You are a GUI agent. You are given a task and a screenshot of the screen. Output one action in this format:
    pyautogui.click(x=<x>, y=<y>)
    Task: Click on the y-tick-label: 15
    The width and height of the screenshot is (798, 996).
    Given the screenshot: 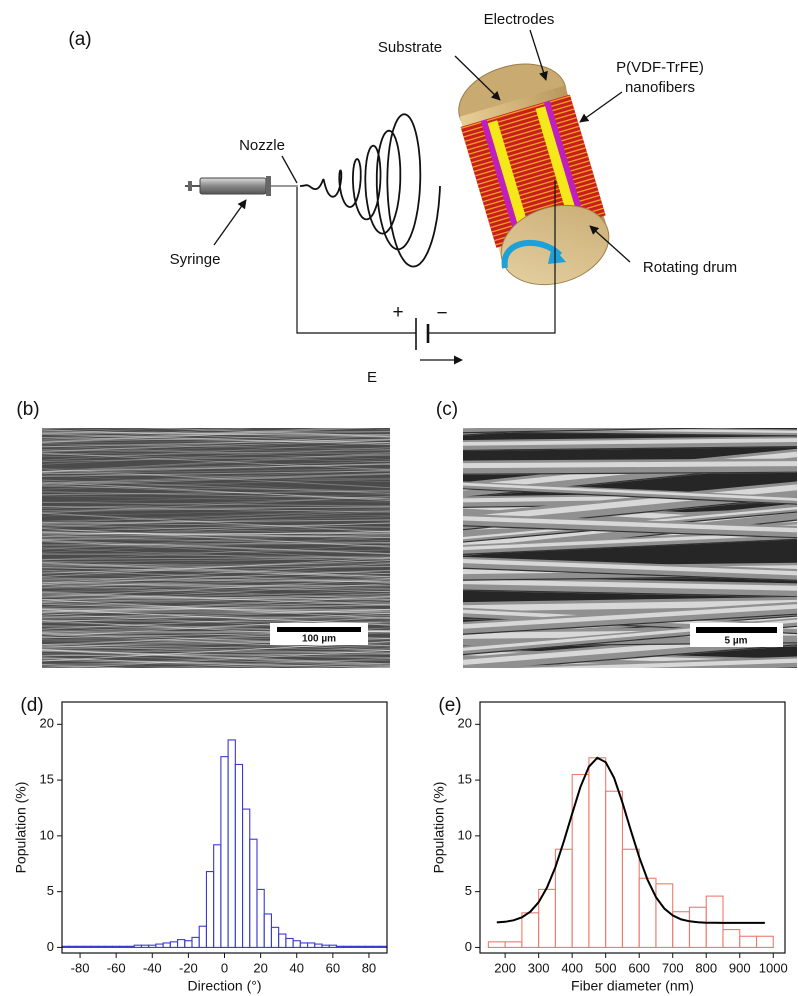 What is the action you would take?
    pyautogui.click(x=465, y=779)
    